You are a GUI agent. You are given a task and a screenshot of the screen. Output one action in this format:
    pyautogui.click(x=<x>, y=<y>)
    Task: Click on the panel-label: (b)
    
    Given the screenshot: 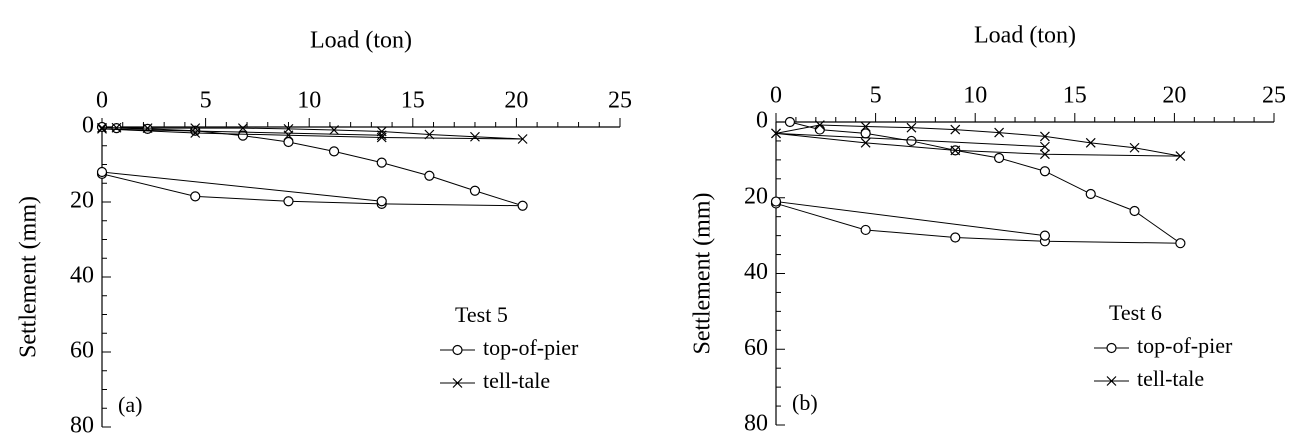 What is the action you would take?
    pyautogui.click(x=805, y=402)
    